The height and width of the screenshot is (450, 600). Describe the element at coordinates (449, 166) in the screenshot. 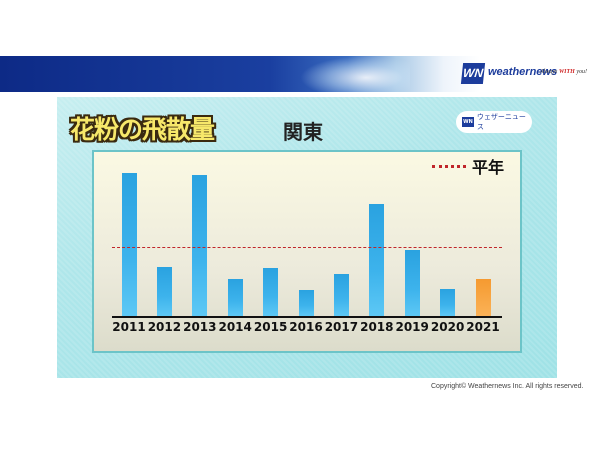

I see `average-line-swatch` at that location.